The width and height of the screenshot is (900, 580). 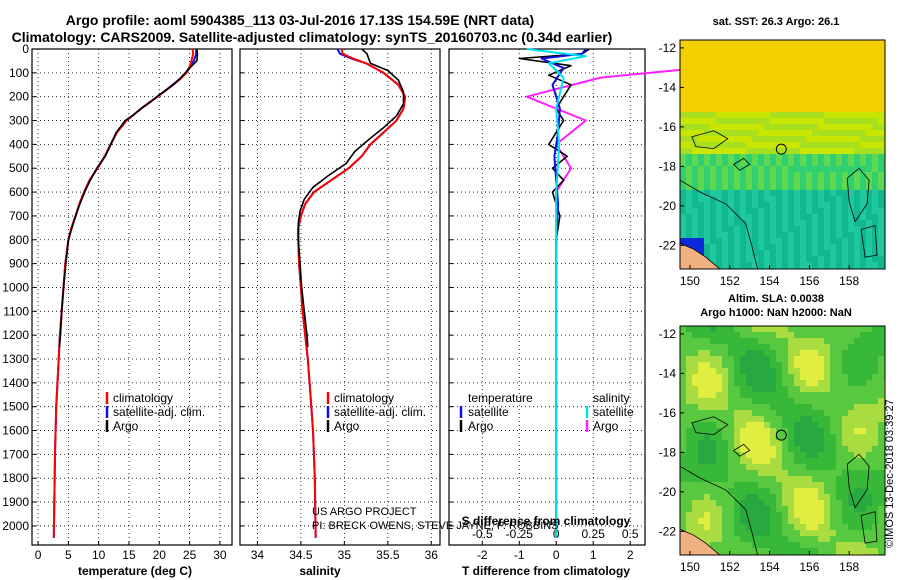 I want to click on temperature-tick-label: 20, so click(x=160, y=555).